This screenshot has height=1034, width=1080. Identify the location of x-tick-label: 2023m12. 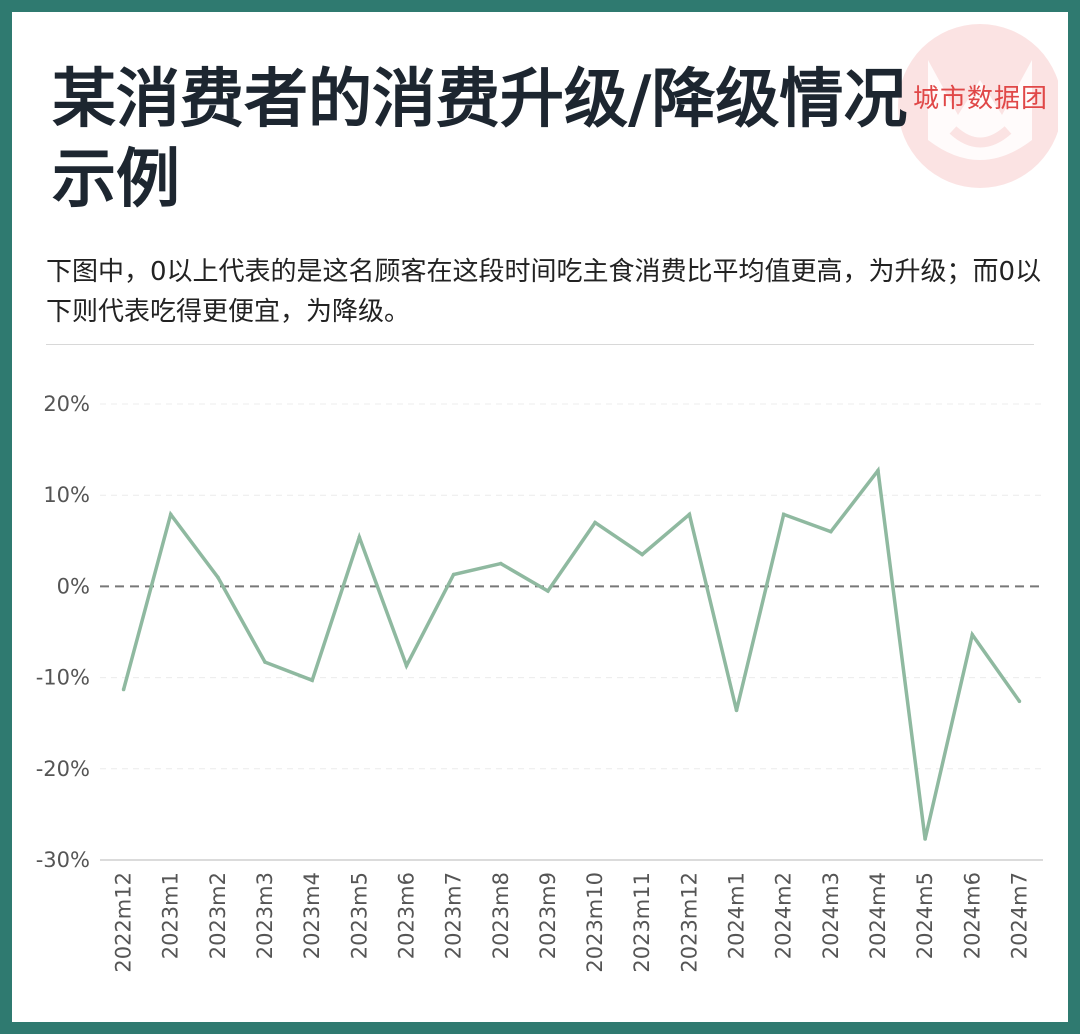
(689, 922).